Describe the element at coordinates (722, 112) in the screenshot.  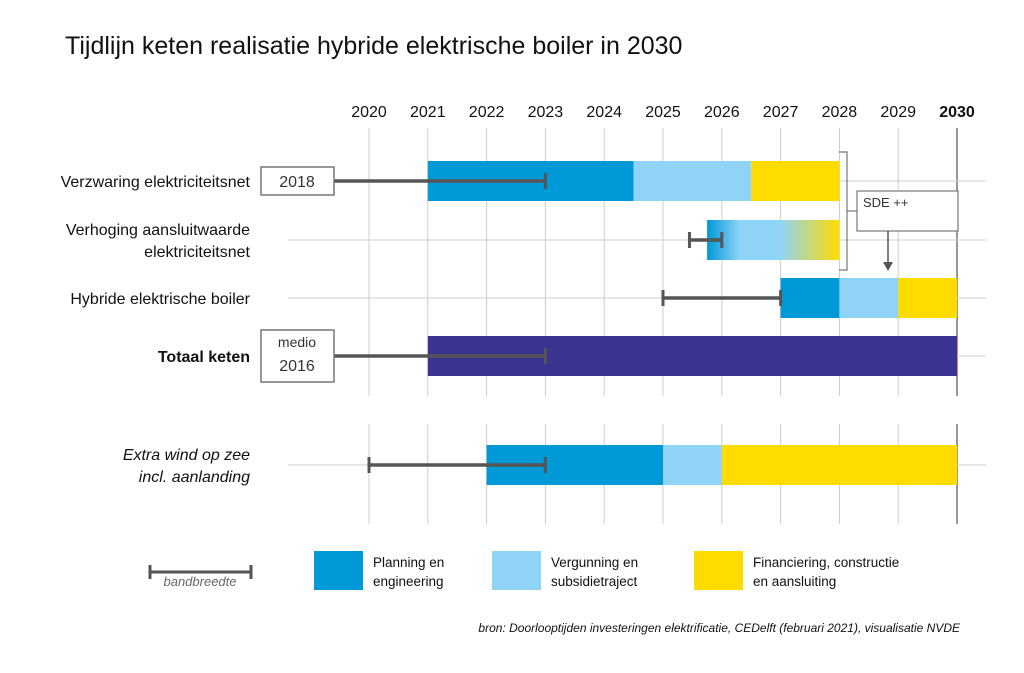
I see `year-label-2026: 2026` at that location.